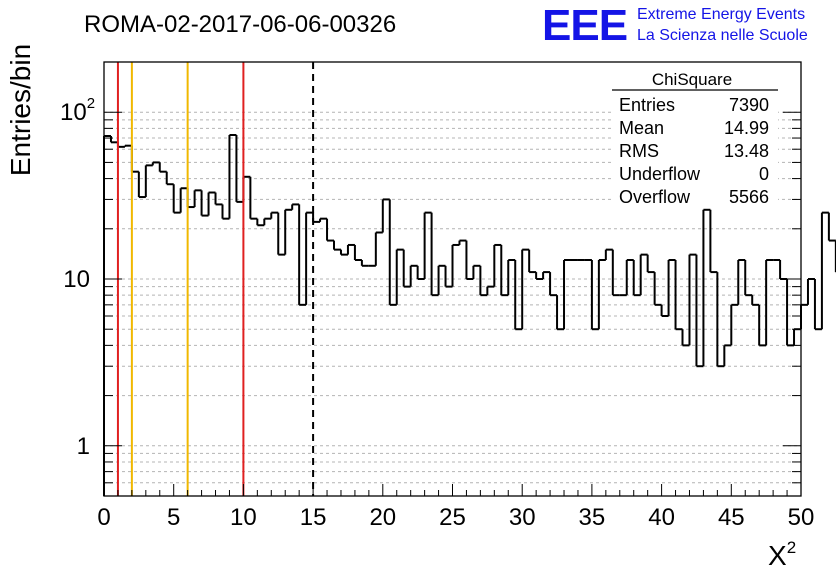 This screenshot has width=836, height=572. I want to click on y-tick-label: 102, so click(77, 110).